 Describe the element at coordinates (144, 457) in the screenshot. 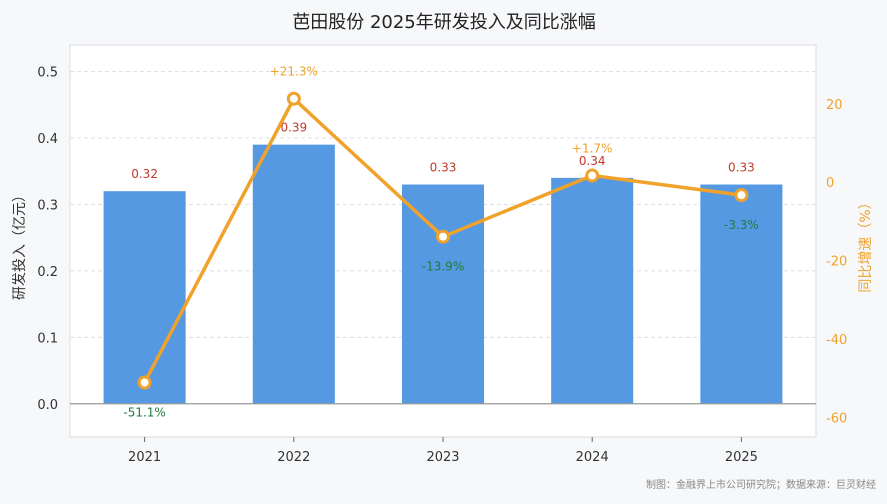

I see `x-tick-label: 2021` at that location.